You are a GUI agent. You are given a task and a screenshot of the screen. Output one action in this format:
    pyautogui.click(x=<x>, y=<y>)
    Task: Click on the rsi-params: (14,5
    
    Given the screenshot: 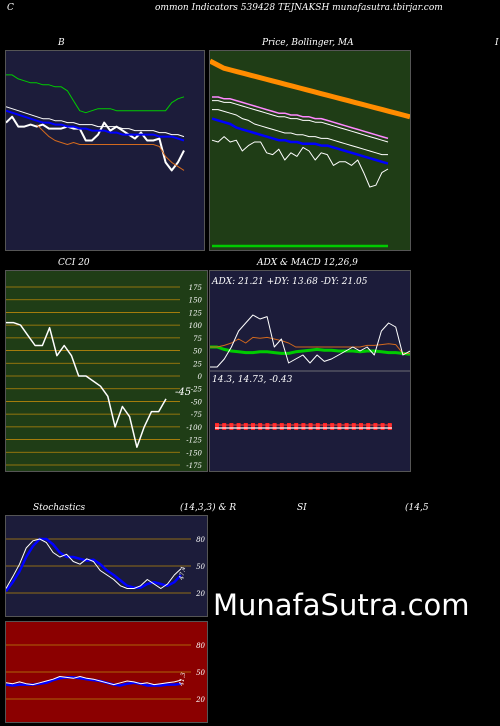 What is the action you would take?
    pyautogui.click(x=417, y=508)
    